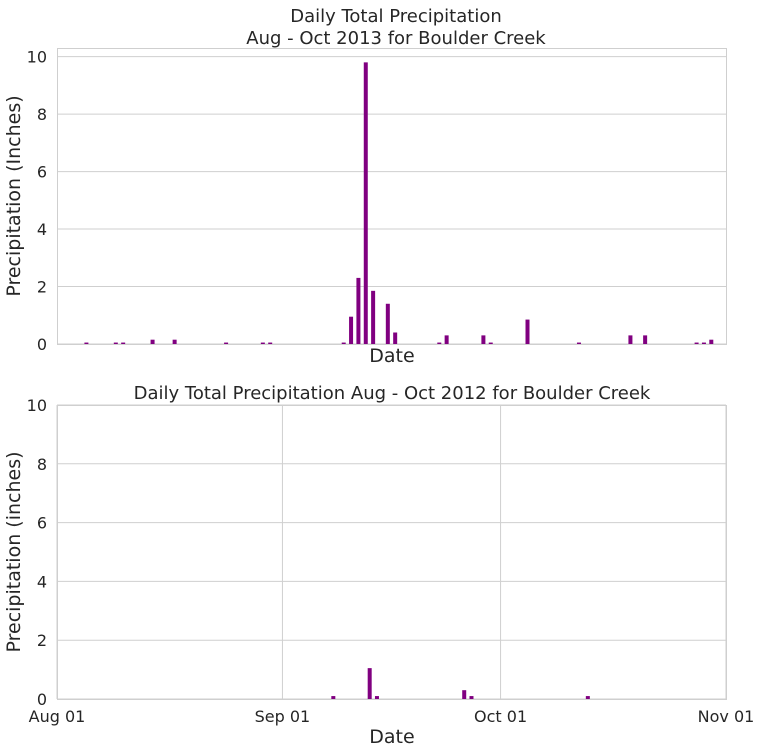  I want to click on chart-2012-y-axis-label: Precipitation (inches), so click(14, 551).